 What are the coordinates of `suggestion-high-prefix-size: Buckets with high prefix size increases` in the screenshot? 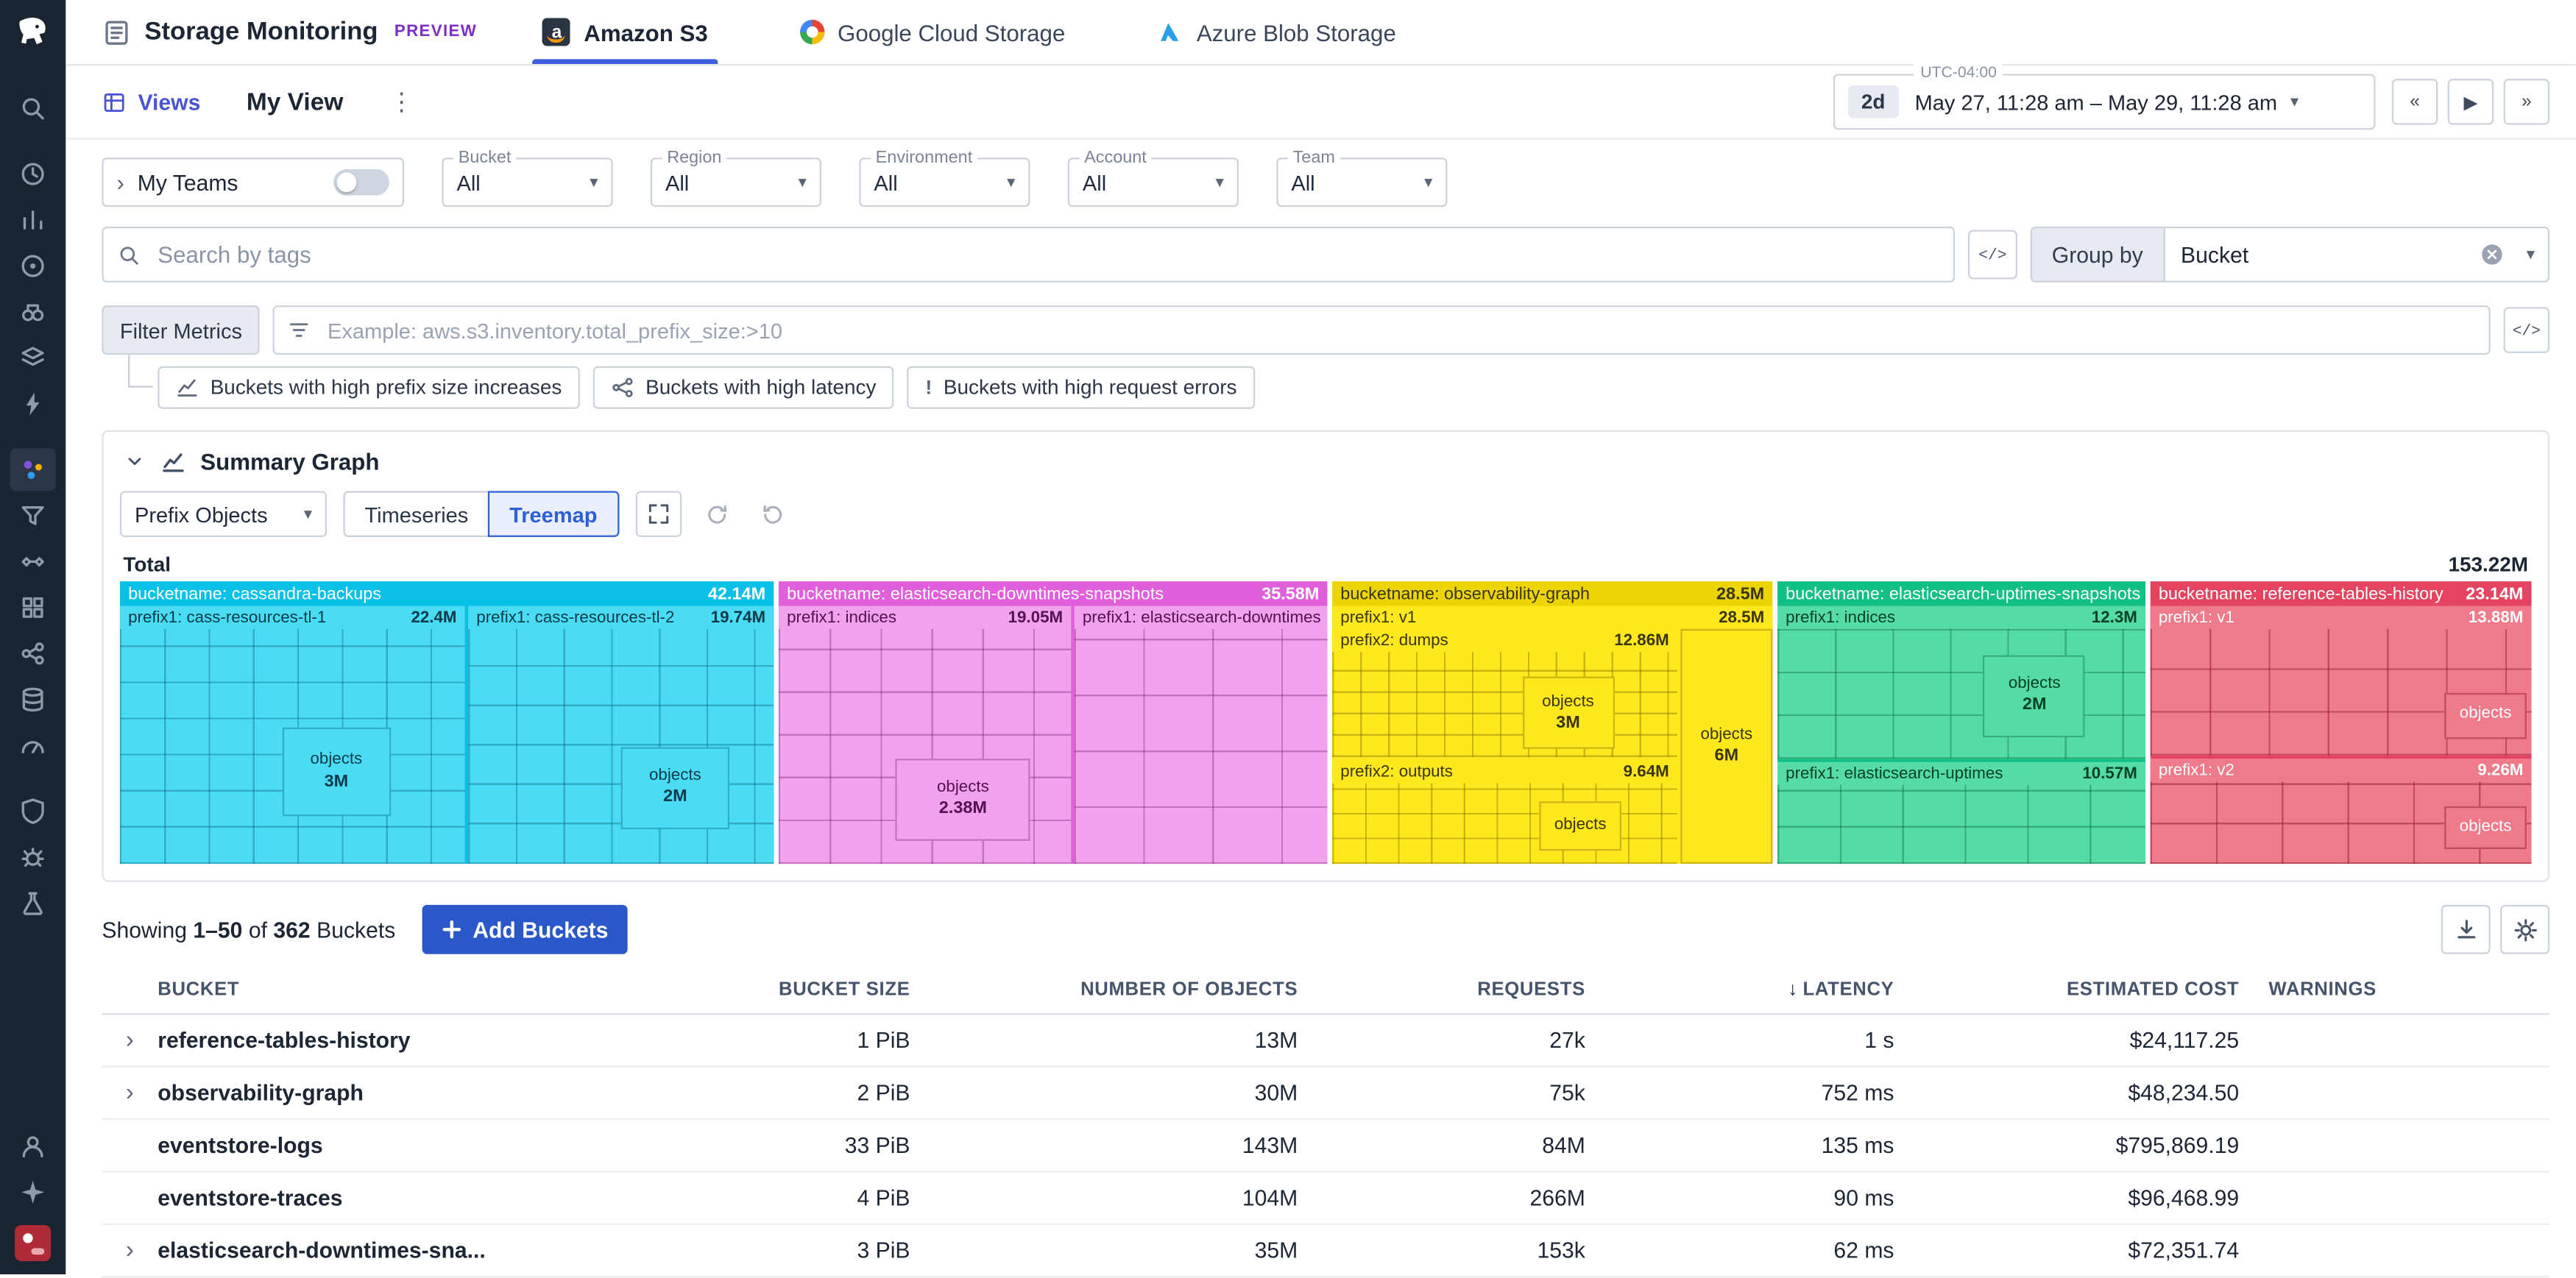 It's located at (369, 387).